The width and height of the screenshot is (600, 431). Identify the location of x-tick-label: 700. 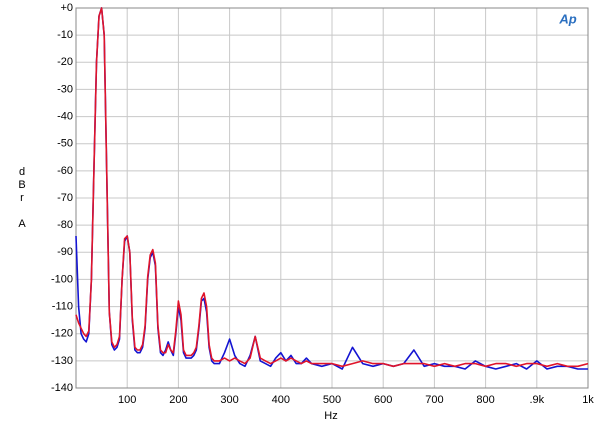
(434, 400).